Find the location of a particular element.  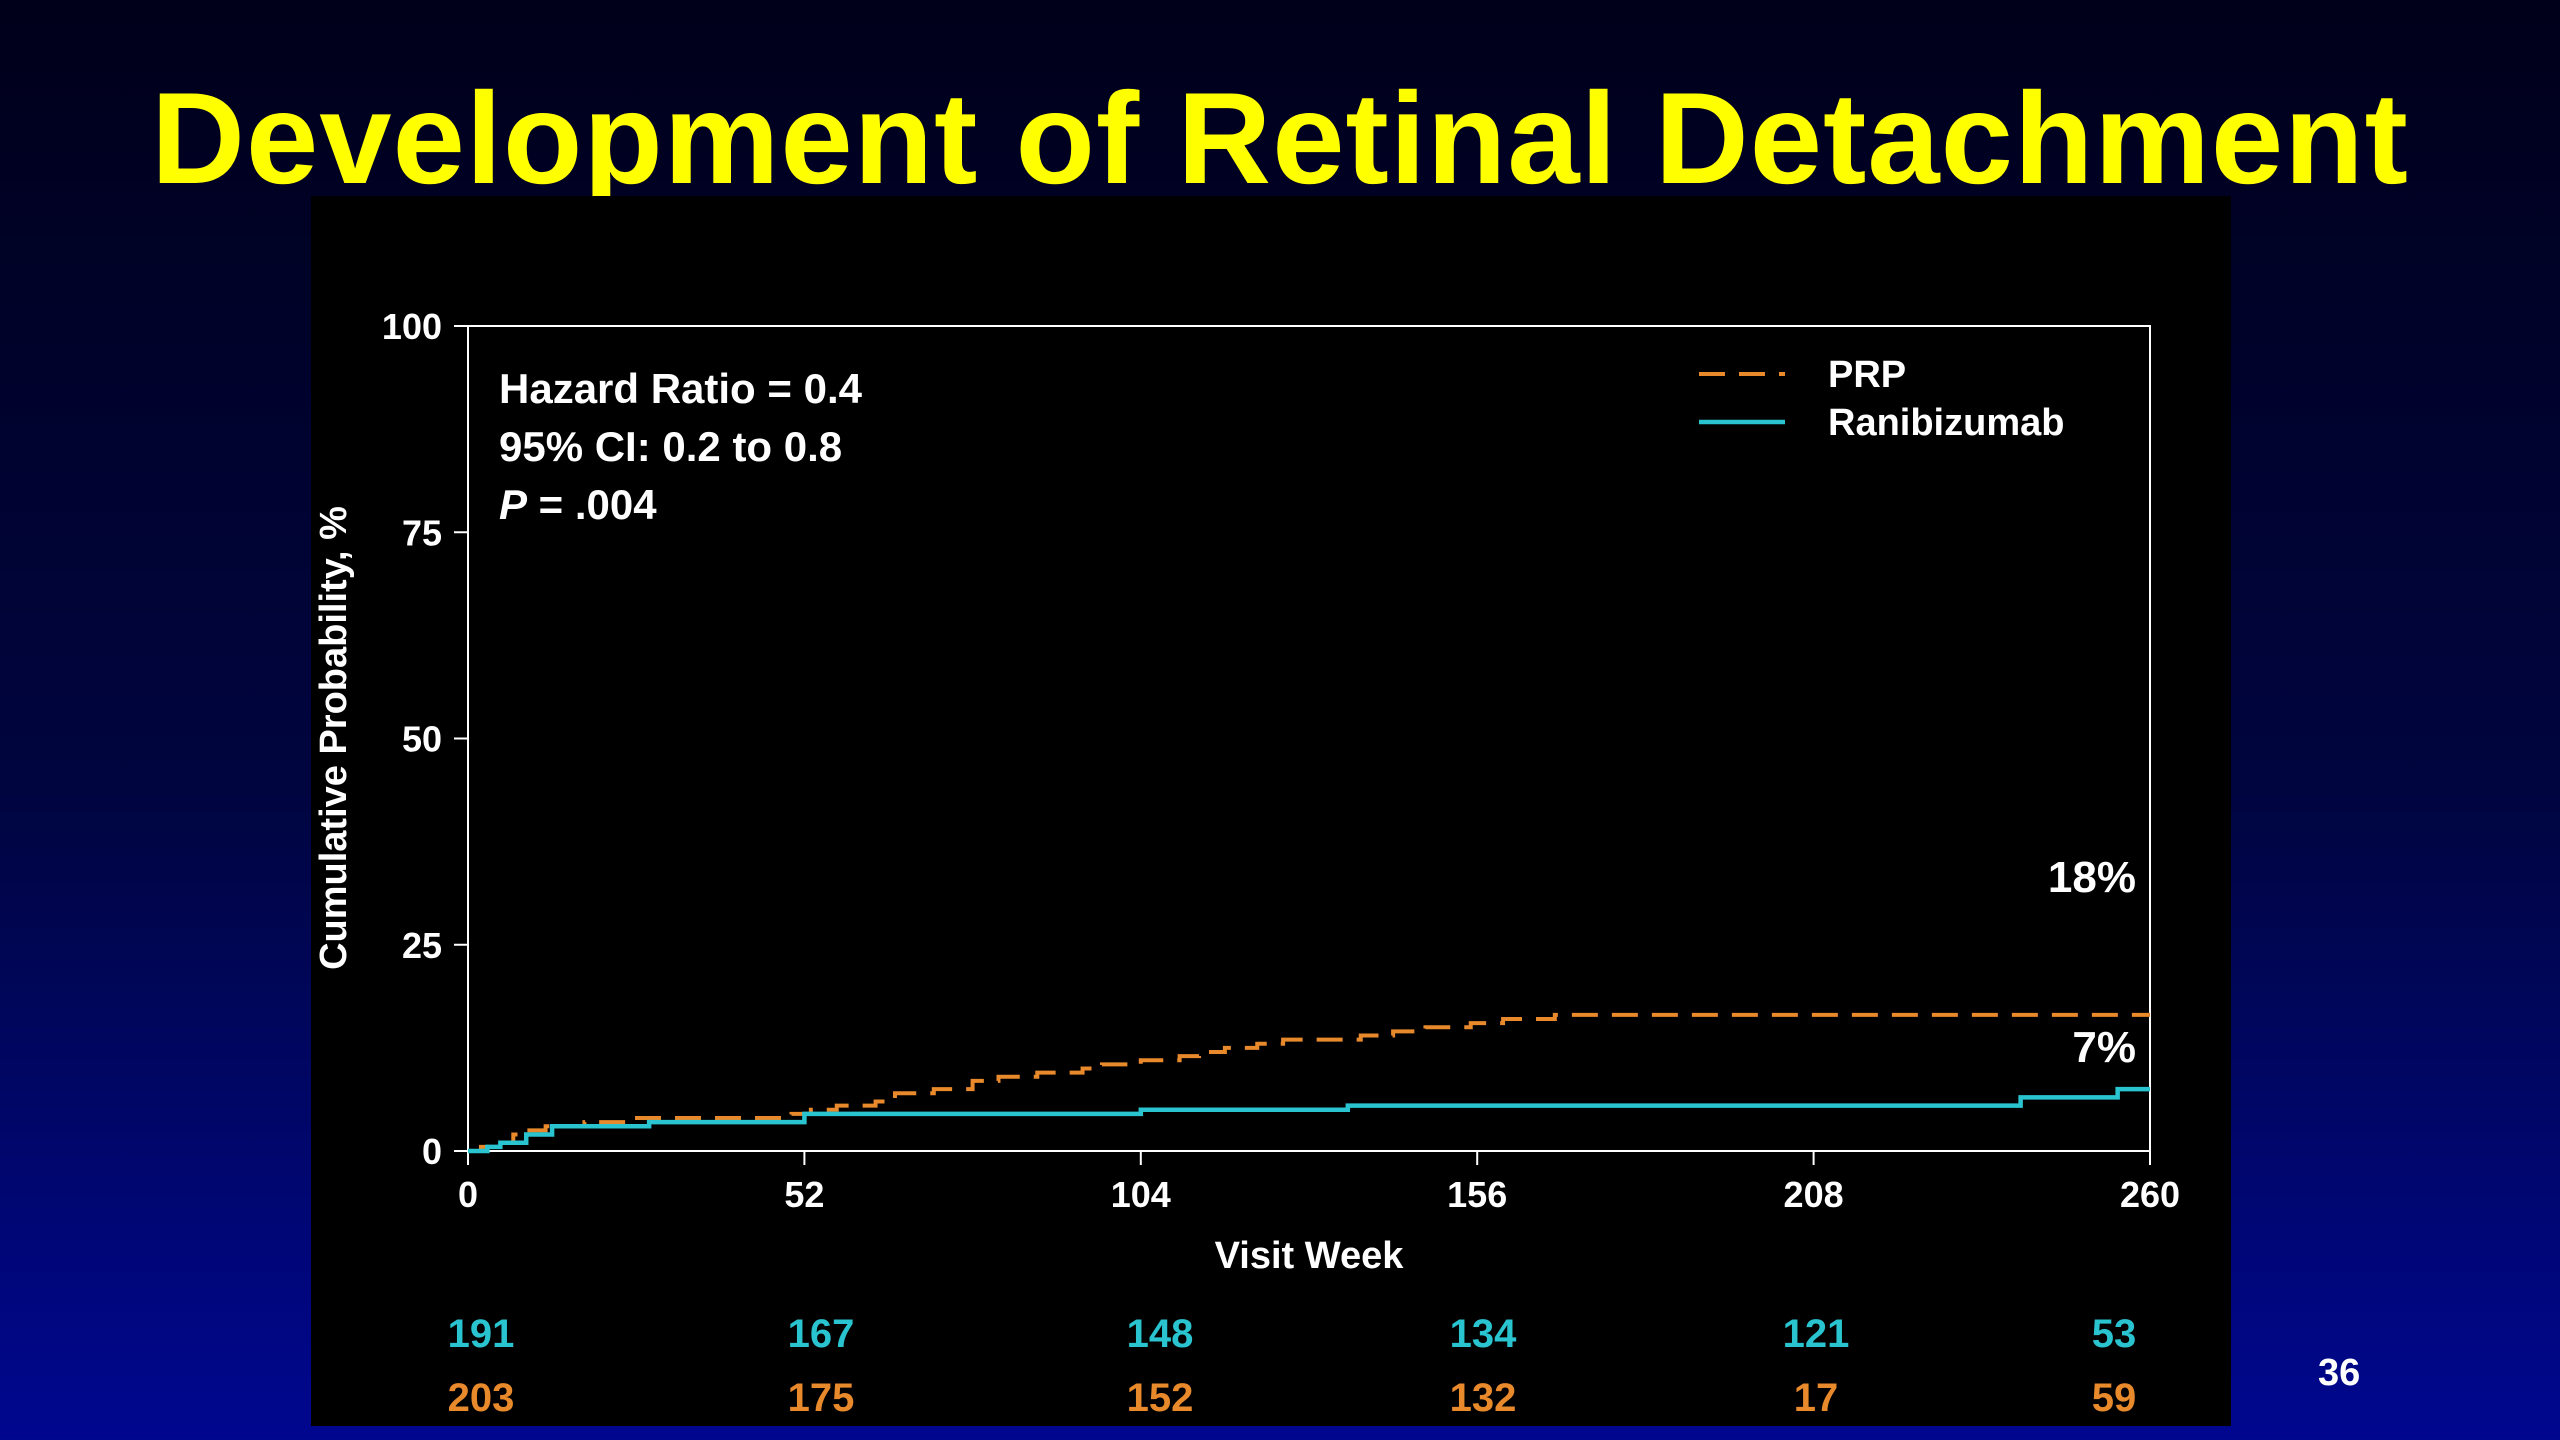

p-value-text: P = .004 is located at coordinates (578, 504).